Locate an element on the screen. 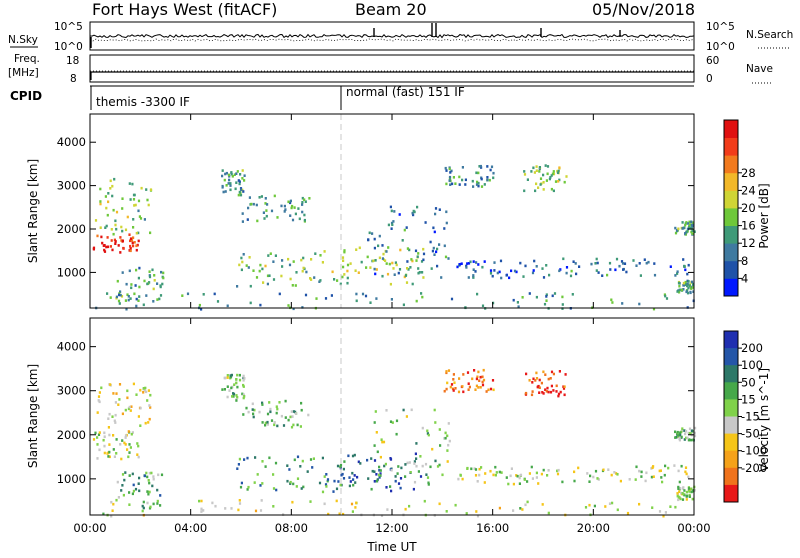  x-tick-label: 08:00 is located at coordinates (291, 528).